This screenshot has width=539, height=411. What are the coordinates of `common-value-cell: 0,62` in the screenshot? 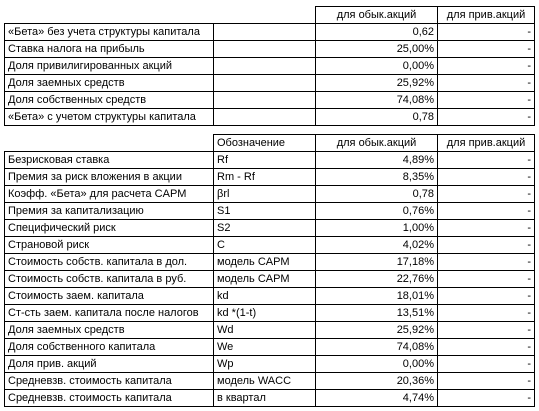 It's located at (376, 32).